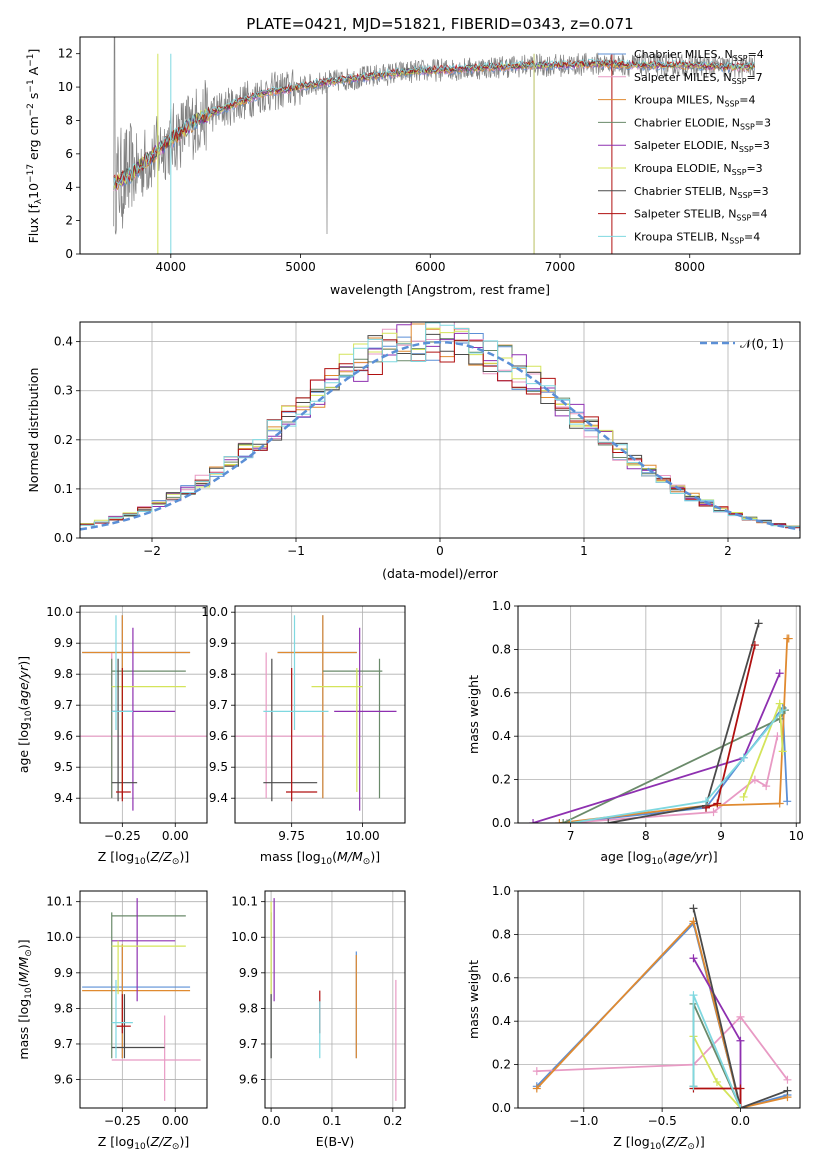 This screenshot has height=1174, width=819. I want to click on spectrum-ytick-label: 6, so click(69, 154).